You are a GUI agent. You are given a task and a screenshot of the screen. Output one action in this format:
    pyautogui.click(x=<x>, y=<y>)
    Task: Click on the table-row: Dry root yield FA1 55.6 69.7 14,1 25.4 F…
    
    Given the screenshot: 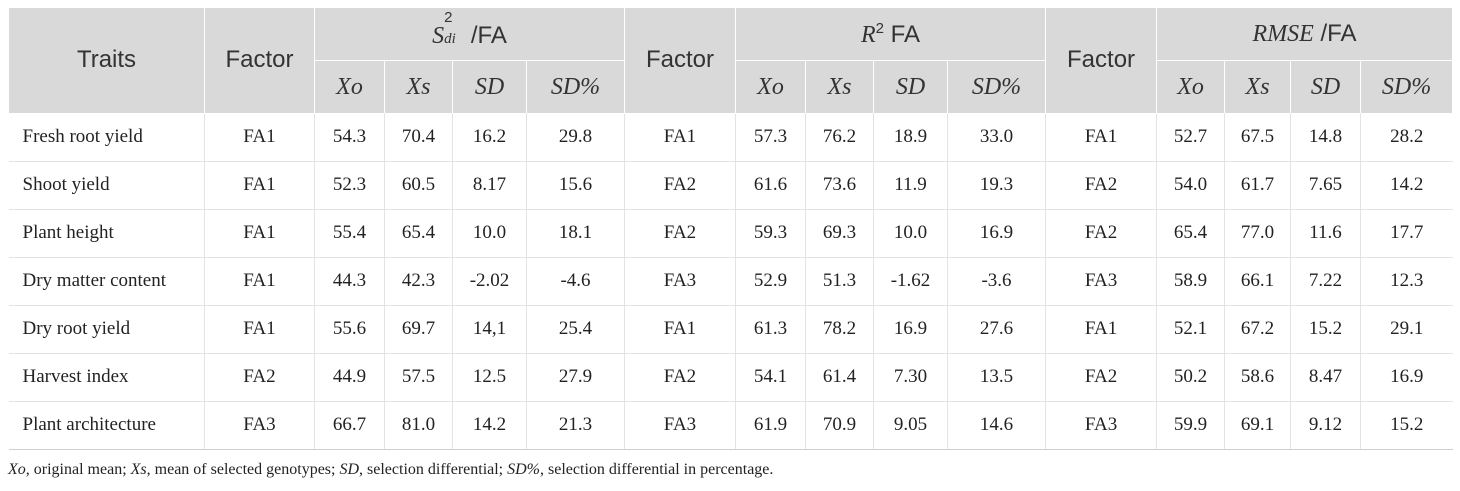 What is the action you would take?
    pyautogui.click(x=730, y=329)
    